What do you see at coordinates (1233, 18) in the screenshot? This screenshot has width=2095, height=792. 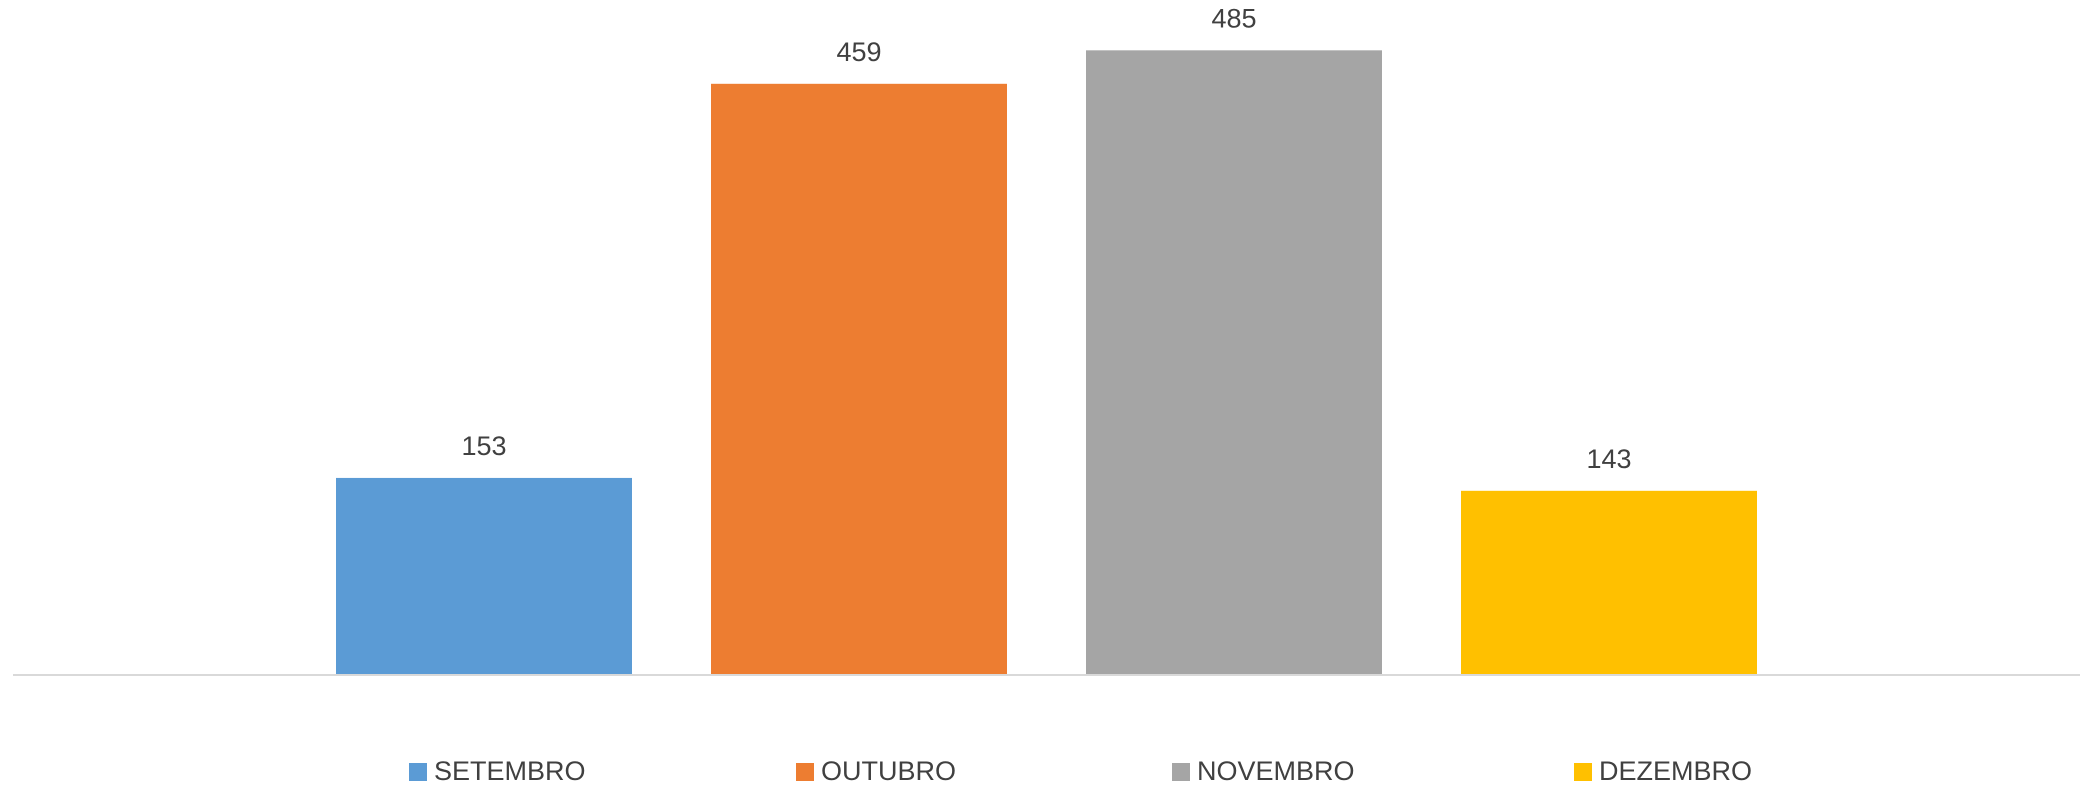 I see `data-label: 485` at bounding box center [1233, 18].